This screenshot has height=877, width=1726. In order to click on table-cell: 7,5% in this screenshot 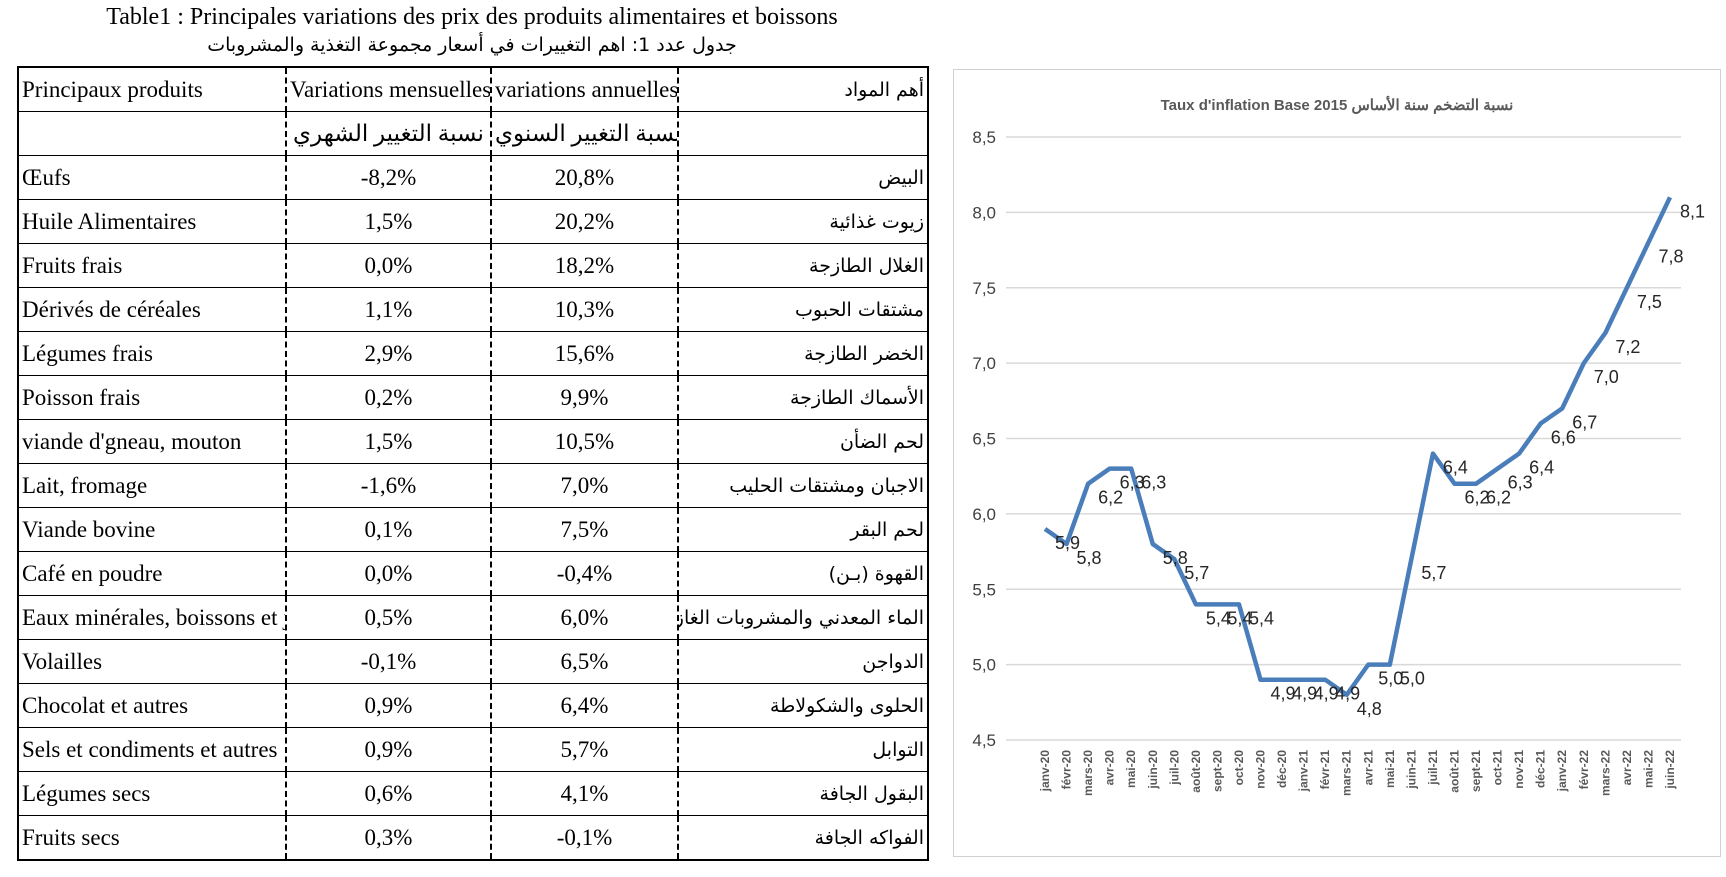, I will do `click(584, 529)`.